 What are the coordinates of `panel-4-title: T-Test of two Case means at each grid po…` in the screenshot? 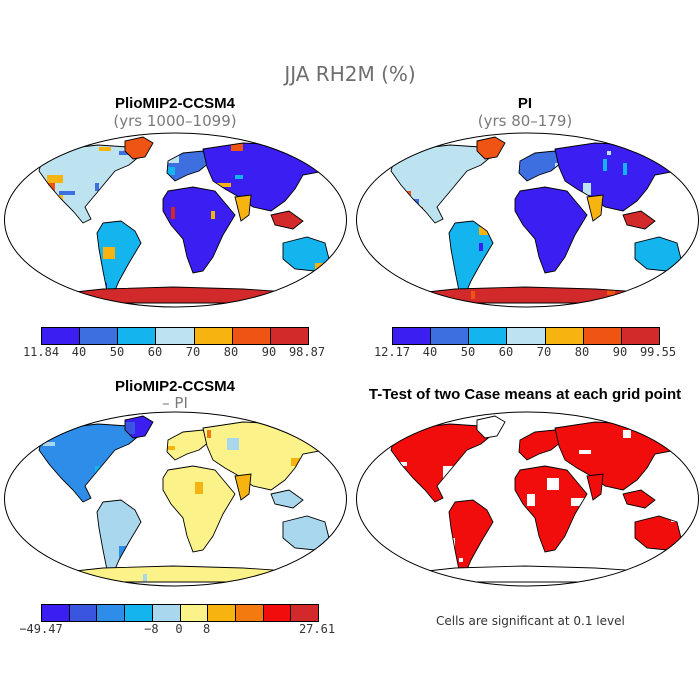 It's located at (525, 394).